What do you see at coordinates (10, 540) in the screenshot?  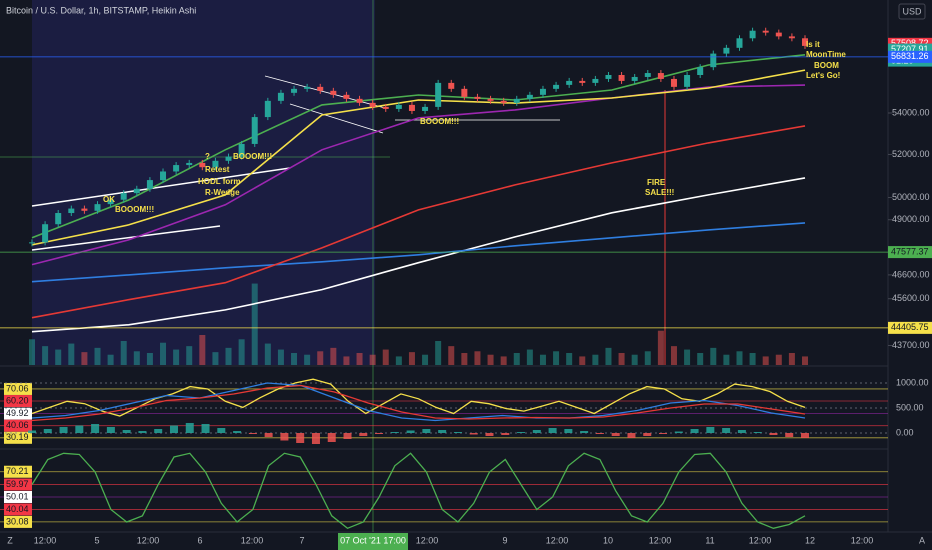 I see `footer-left: Z` at bounding box center [10, 540].